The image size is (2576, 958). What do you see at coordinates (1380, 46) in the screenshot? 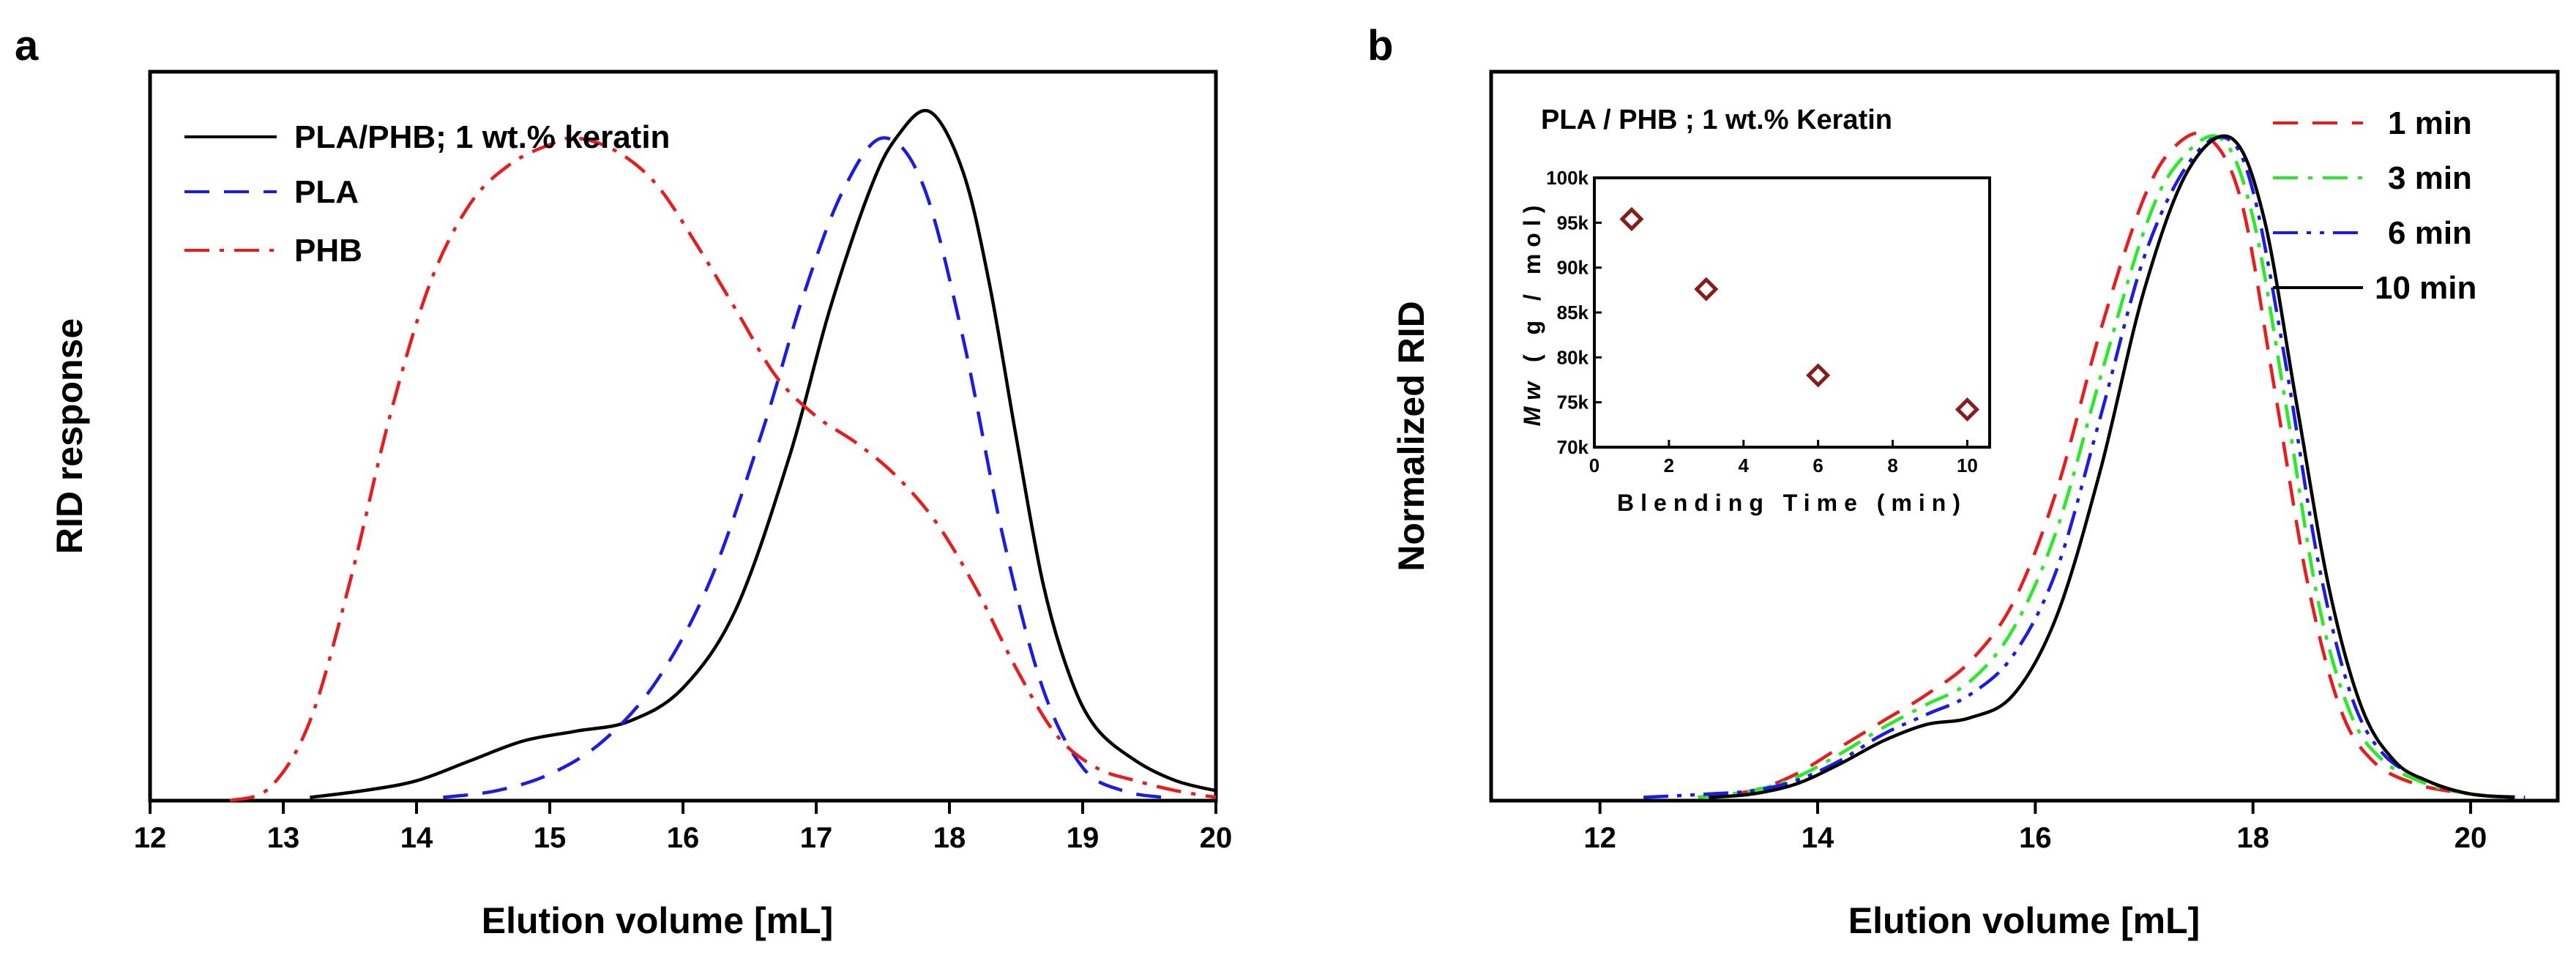
I see `panel-b-label: b` at bounding box center [1380, 46].